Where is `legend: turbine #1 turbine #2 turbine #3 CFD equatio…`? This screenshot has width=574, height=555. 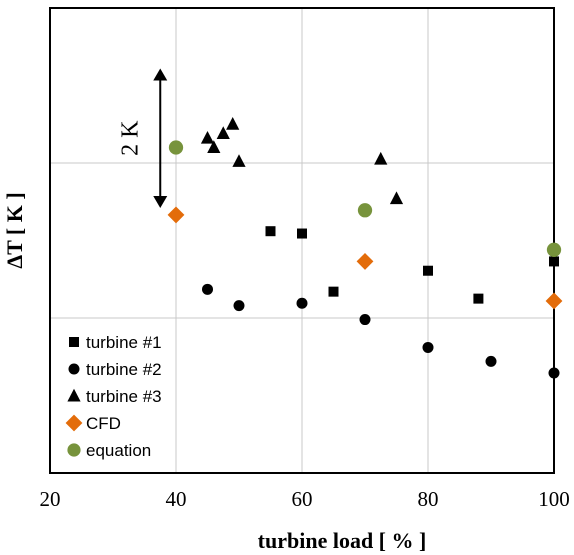 legend: turbine #1 turbine #2 turbine #3 CFD equatio… is located at coordinates (113, 396).